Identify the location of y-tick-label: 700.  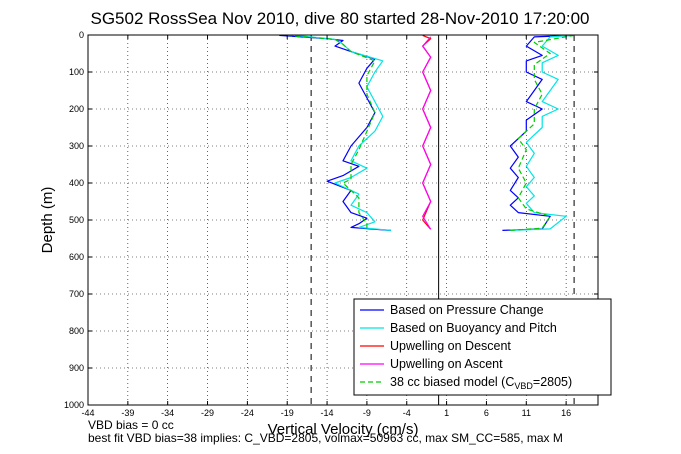
(76, 294).